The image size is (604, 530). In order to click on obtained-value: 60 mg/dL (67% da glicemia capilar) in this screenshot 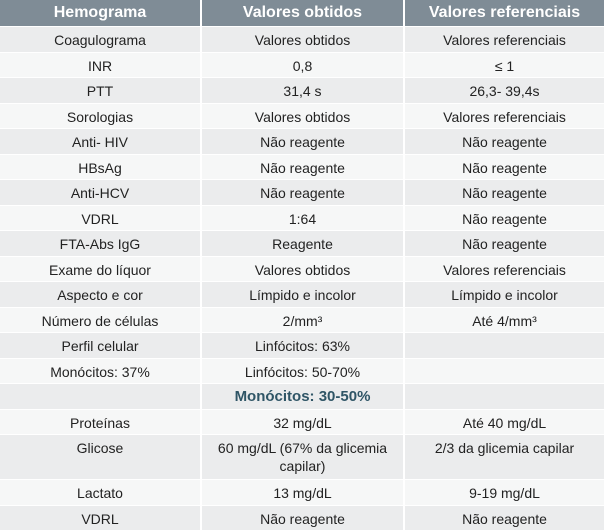, I will do `click(303, 457)`.